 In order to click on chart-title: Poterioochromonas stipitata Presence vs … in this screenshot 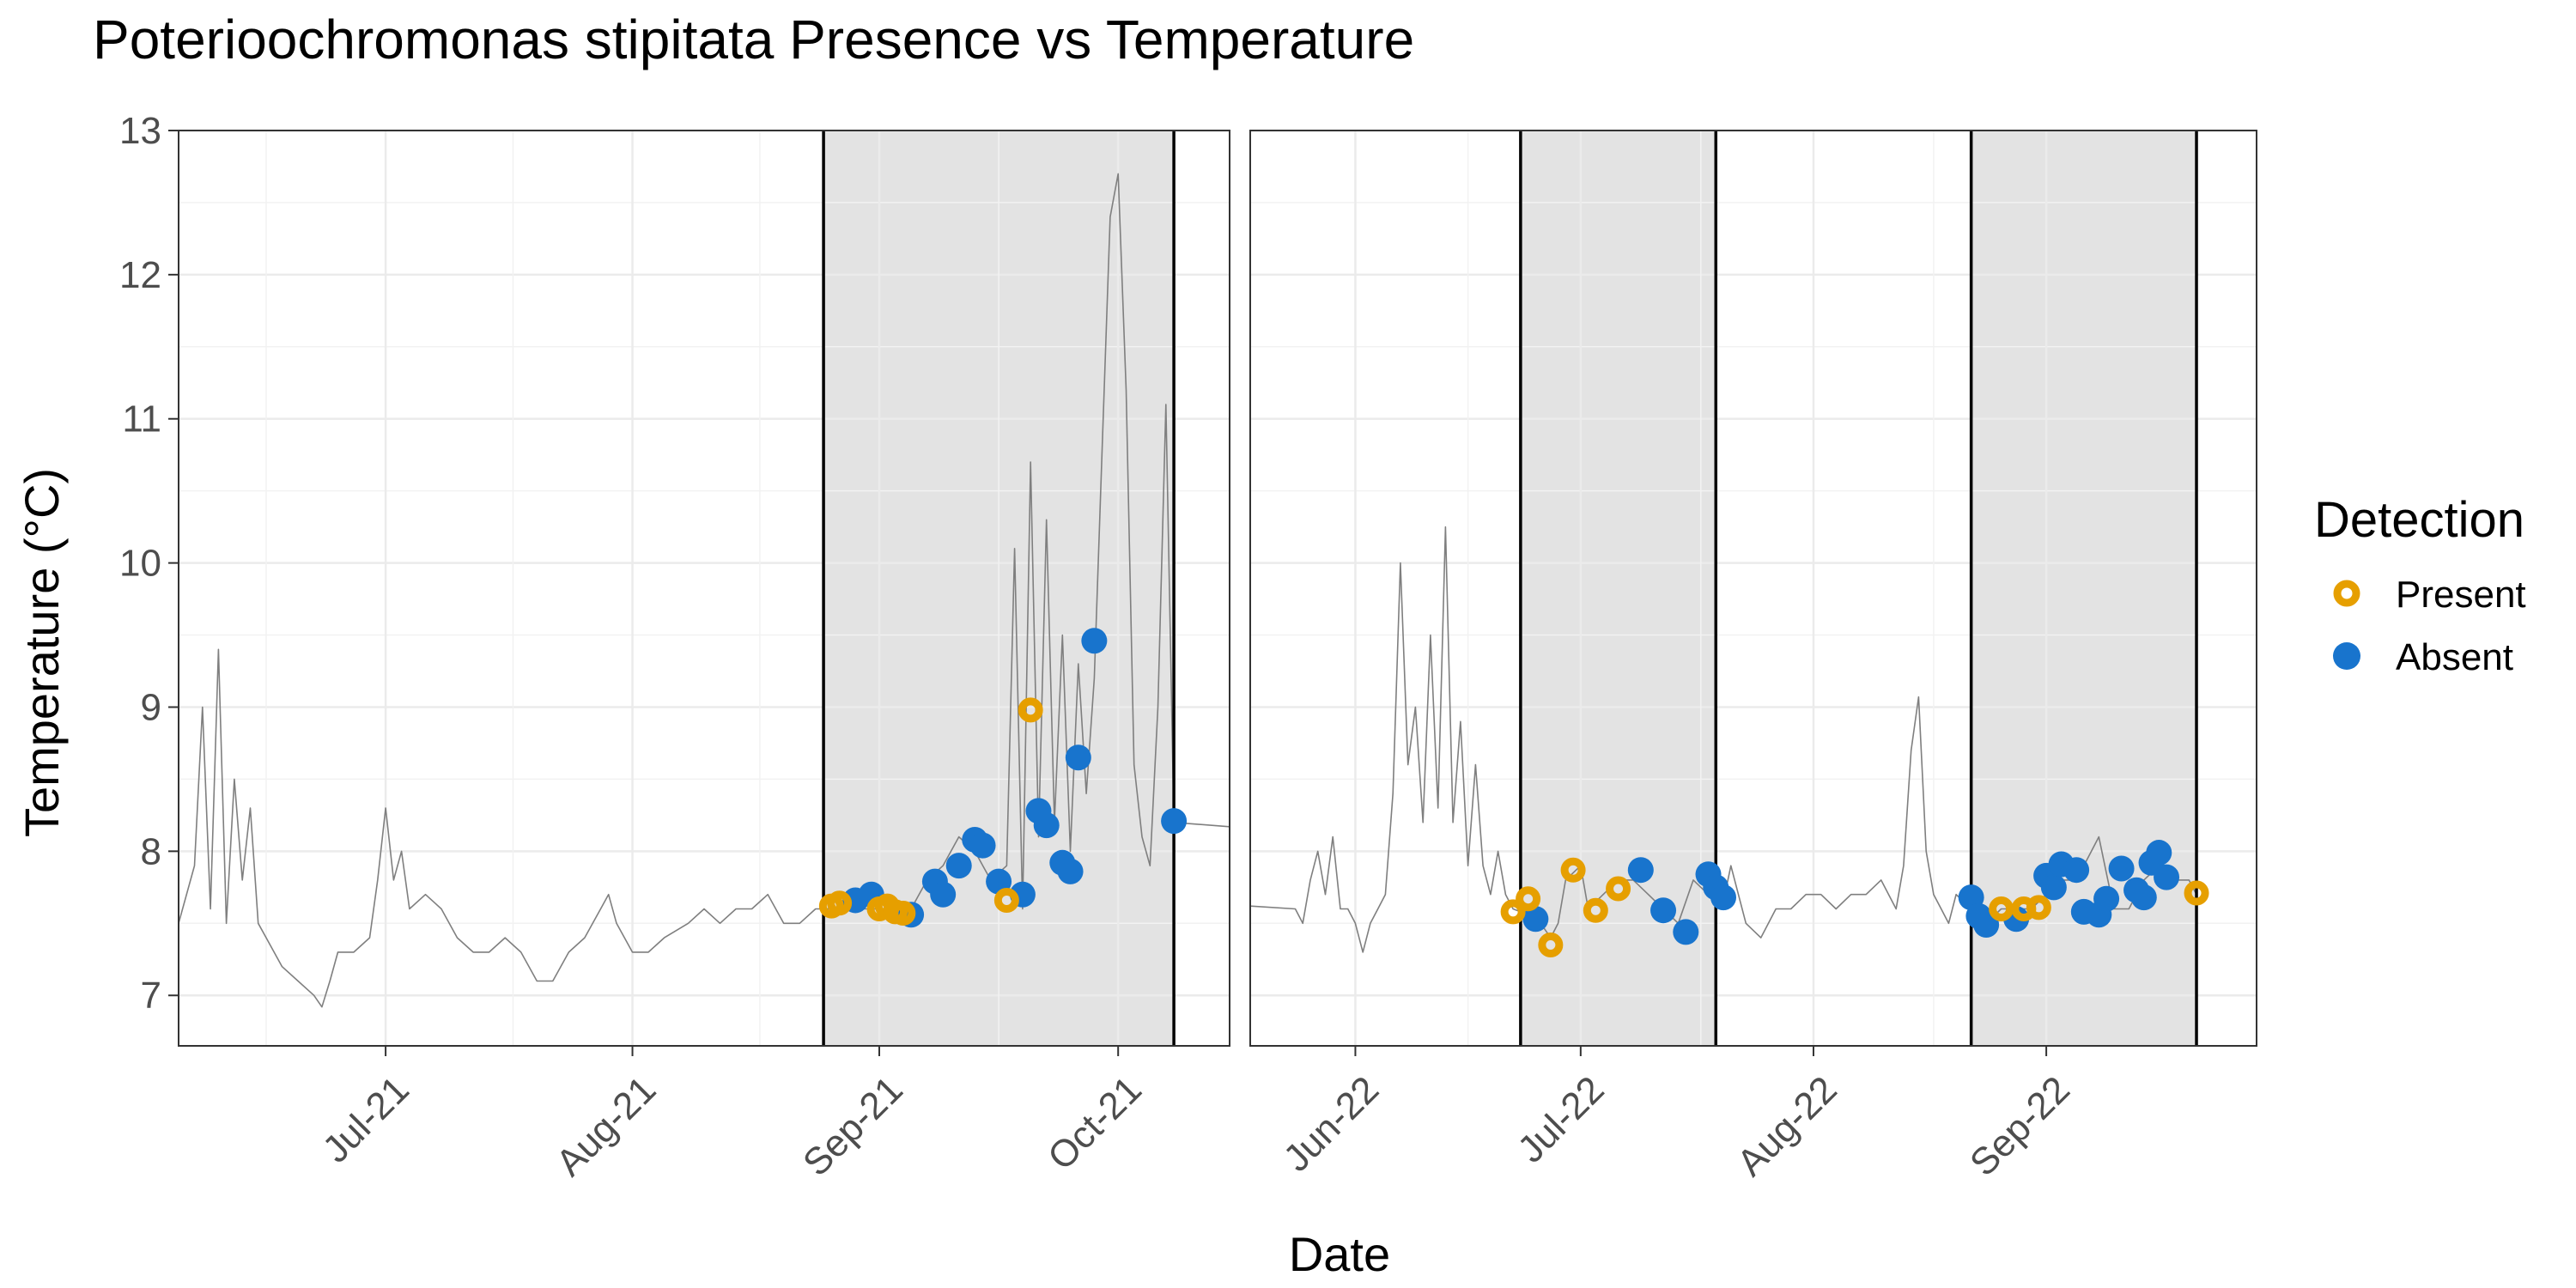, I will do `click(753, 40)`.